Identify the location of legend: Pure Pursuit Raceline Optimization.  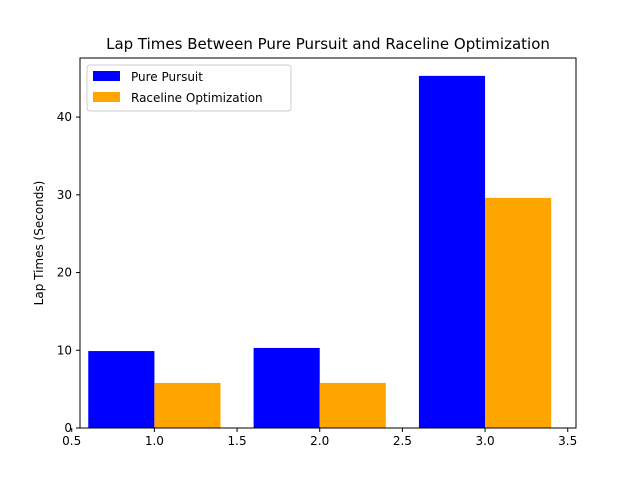
(189, 88).